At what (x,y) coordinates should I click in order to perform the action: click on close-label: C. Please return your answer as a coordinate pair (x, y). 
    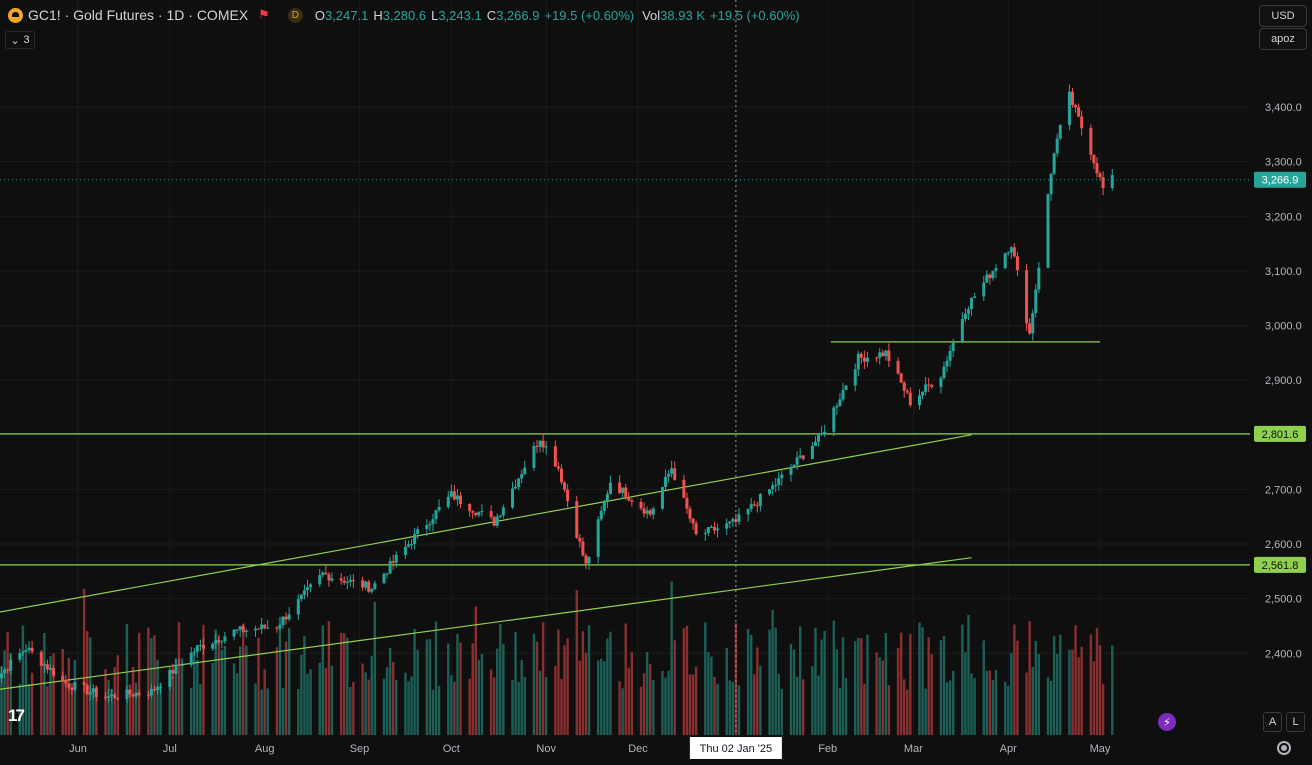
    Looking at the image, I should click on (491, 15).